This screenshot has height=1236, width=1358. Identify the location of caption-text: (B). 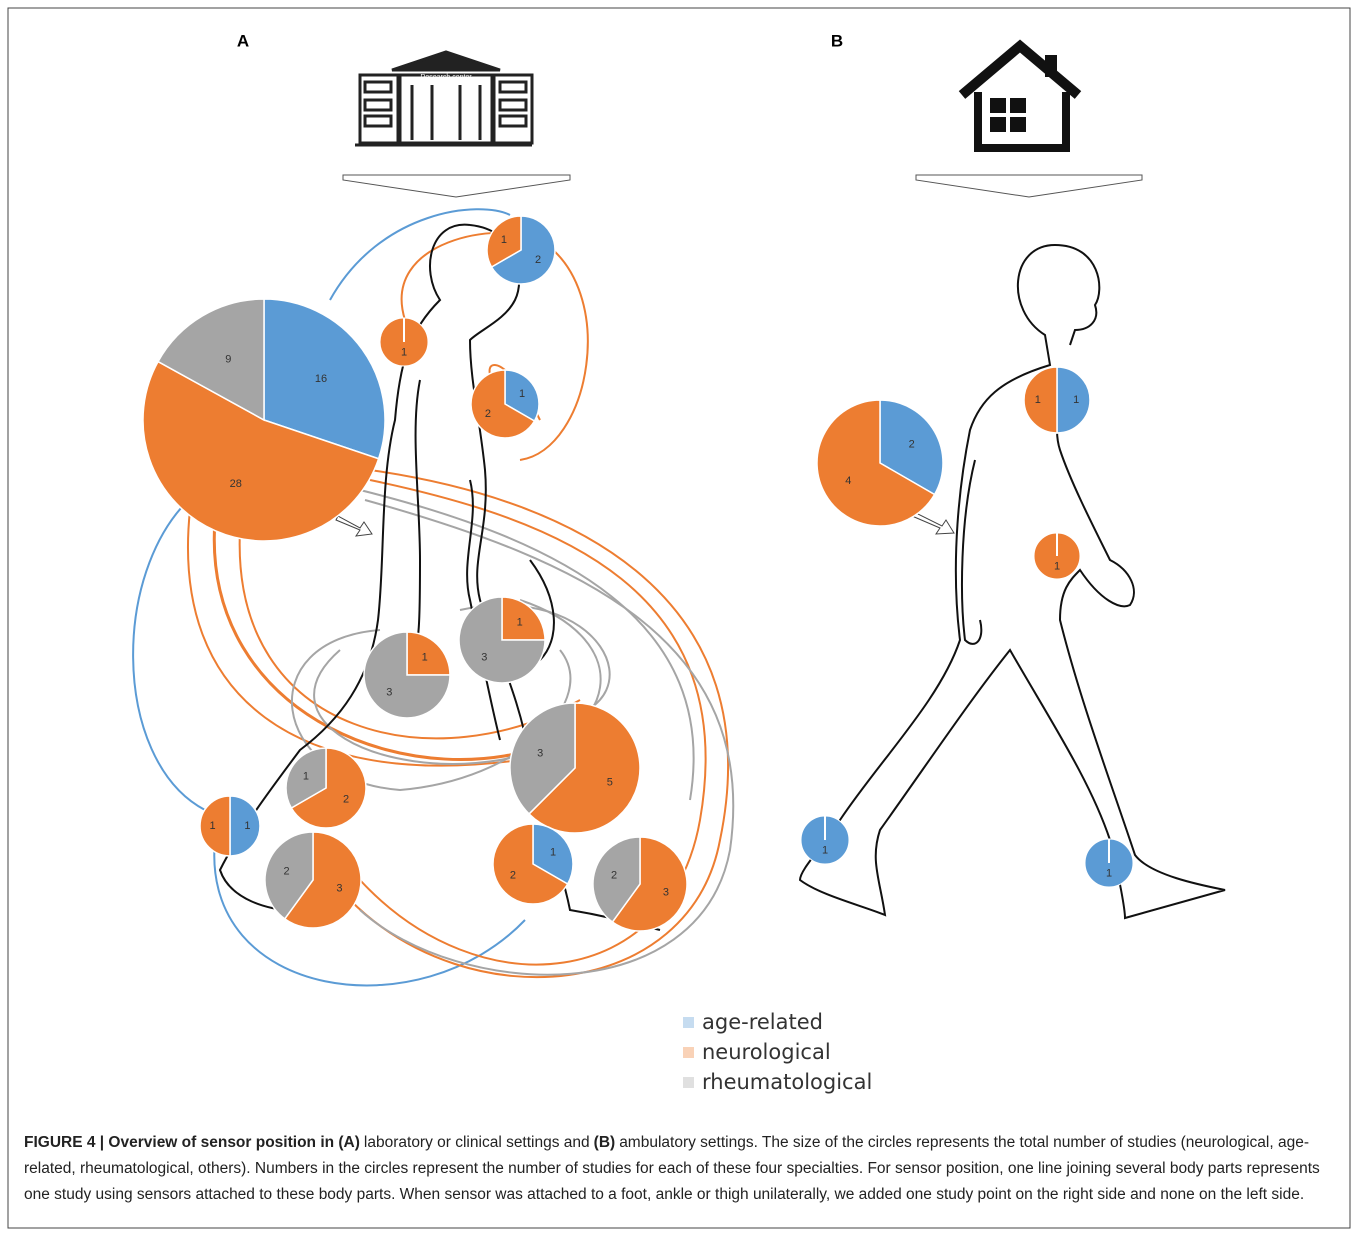
(604, 1142).